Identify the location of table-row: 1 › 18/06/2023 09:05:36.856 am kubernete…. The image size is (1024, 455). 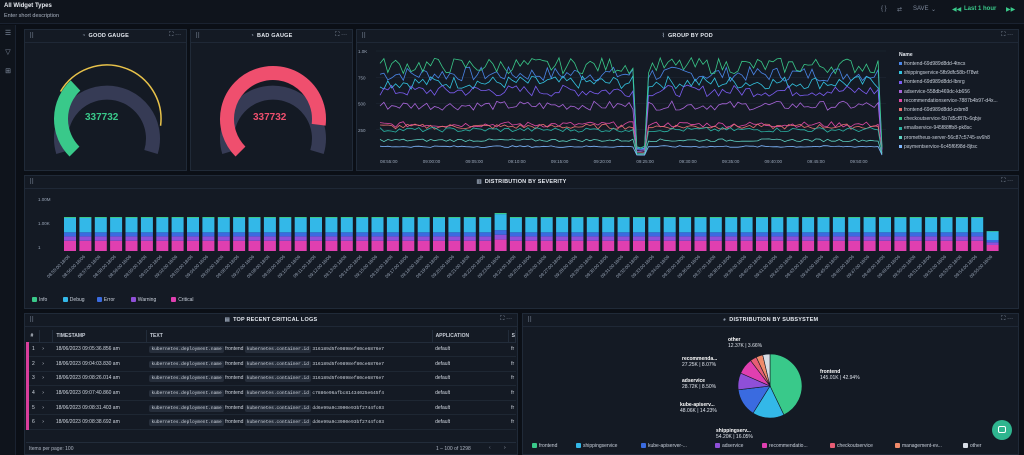
(271, 350).